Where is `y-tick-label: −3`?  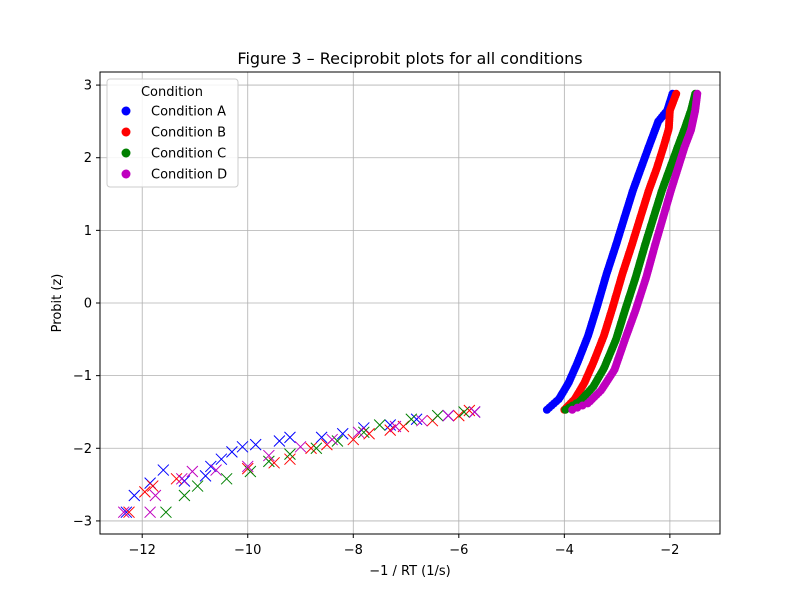 y-tick-label: −3 is located at coordinates (82, 521).